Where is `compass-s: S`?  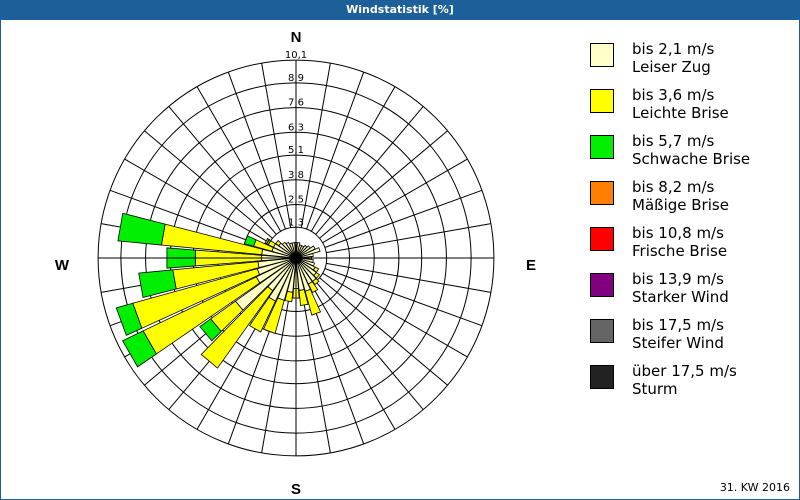
compass-s: S is located at coordinates (296, 489).